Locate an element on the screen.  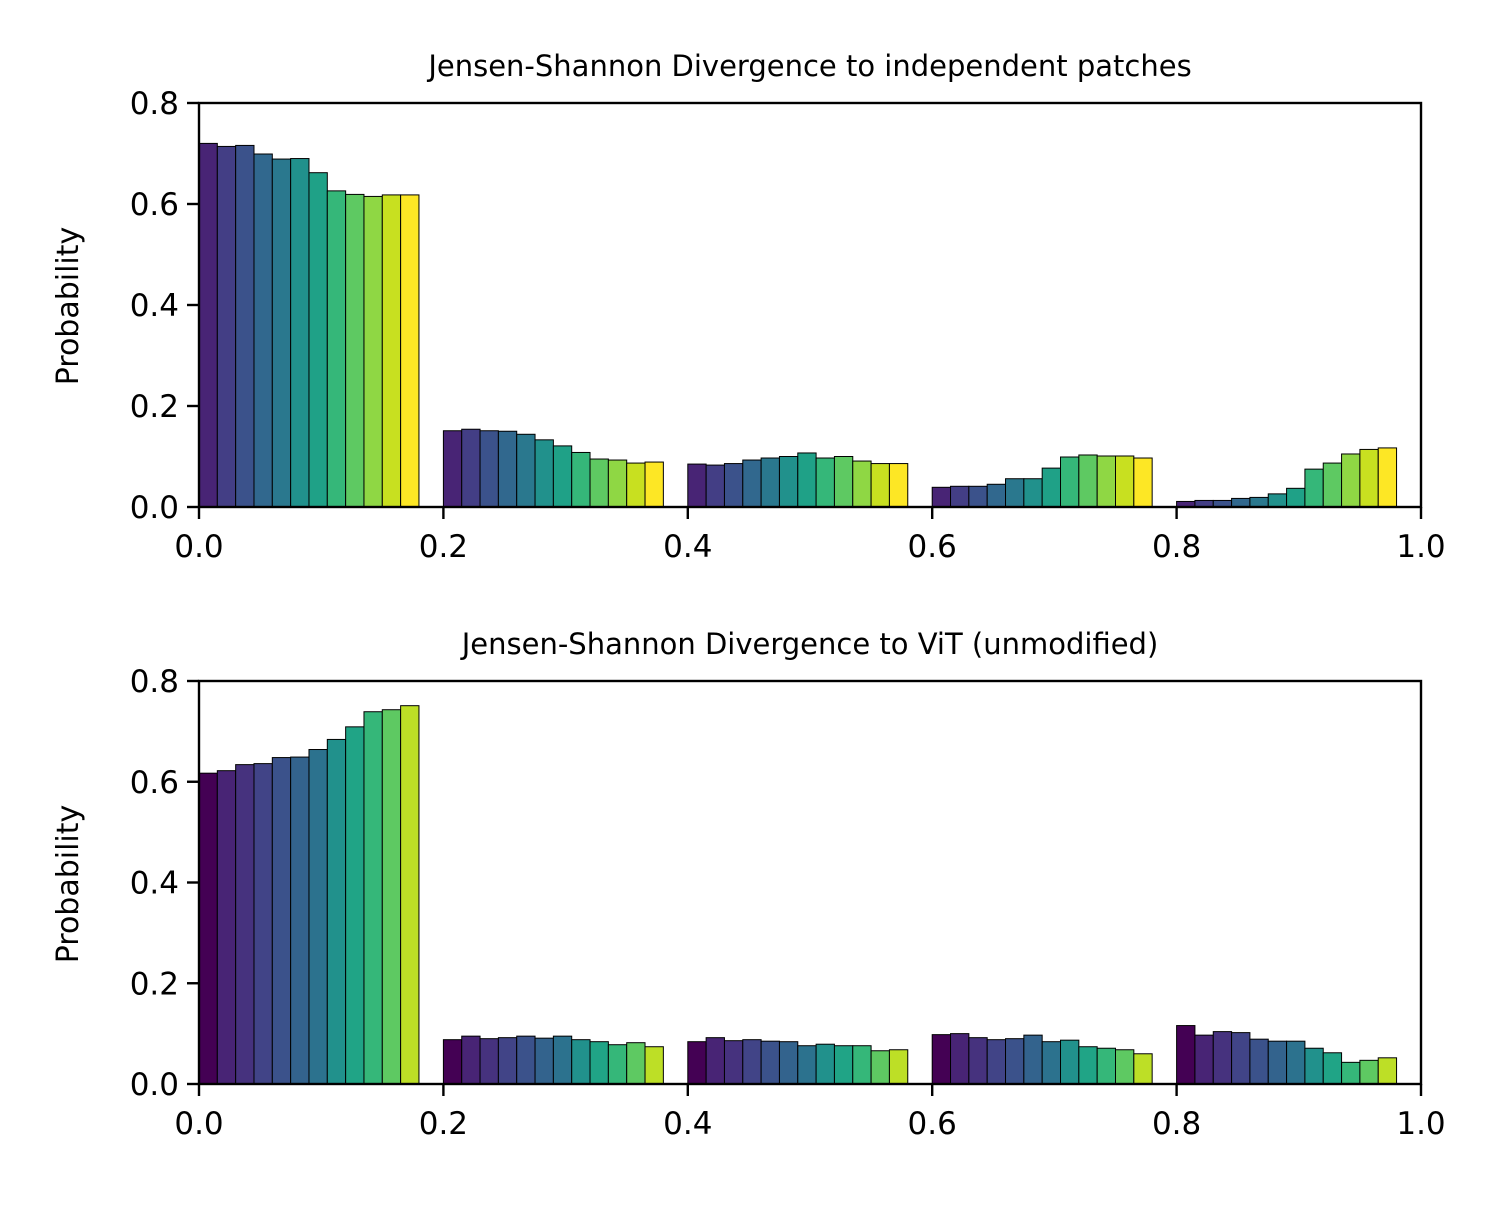
x-tick-label: 0.6 is located at coordinates (932, 547).